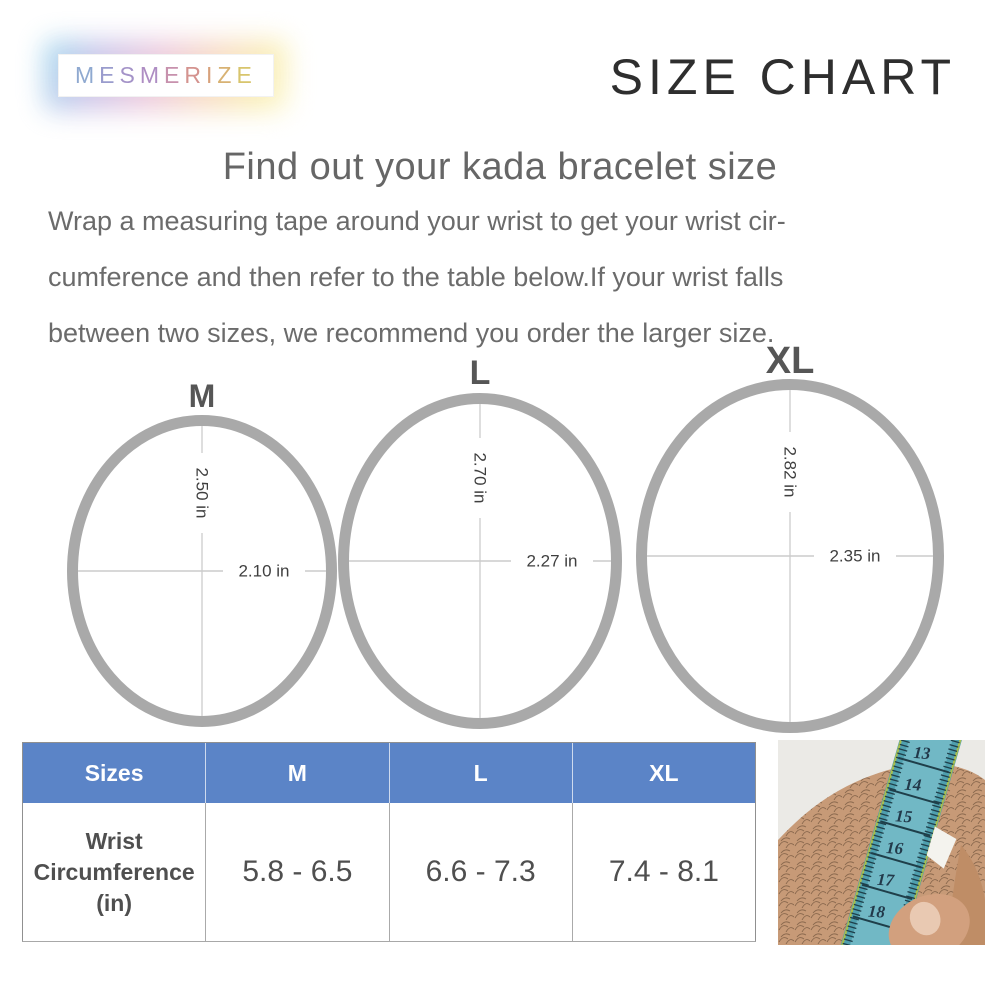 This screenshot has width=1000, height=1000. Describe the element at coordinates (263, 571) in the screenshot. I see `horizontal-diameter-label-m: 2.10 in` at that location.